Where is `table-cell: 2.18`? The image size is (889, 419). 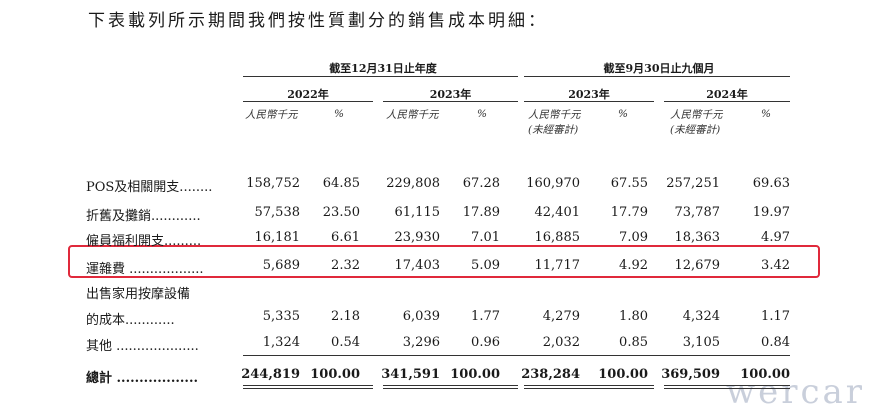
table-cell: 2.18 is located at coordinates (345, 316).